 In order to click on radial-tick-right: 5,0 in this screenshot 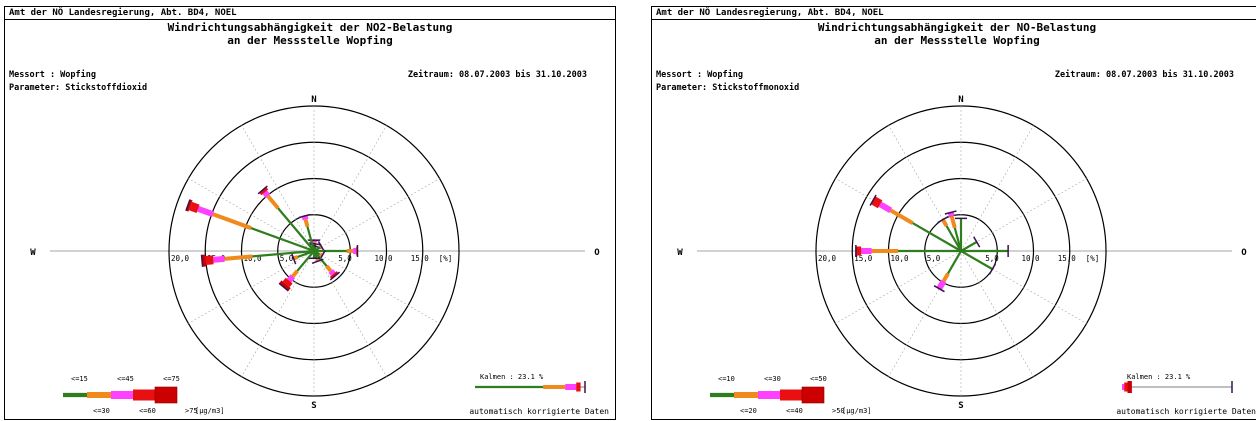, I will do `click(992, 258)`.